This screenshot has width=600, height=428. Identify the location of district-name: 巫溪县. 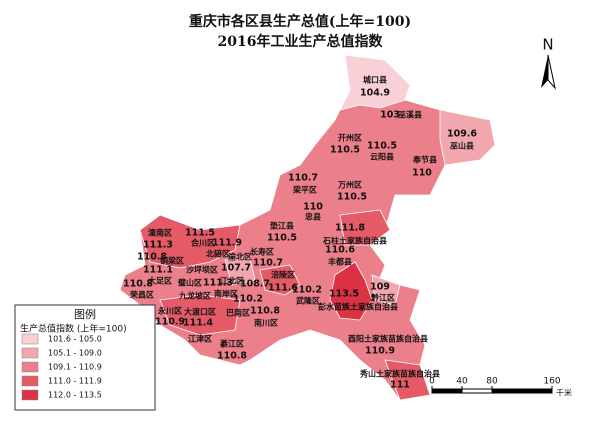
(410, 115).